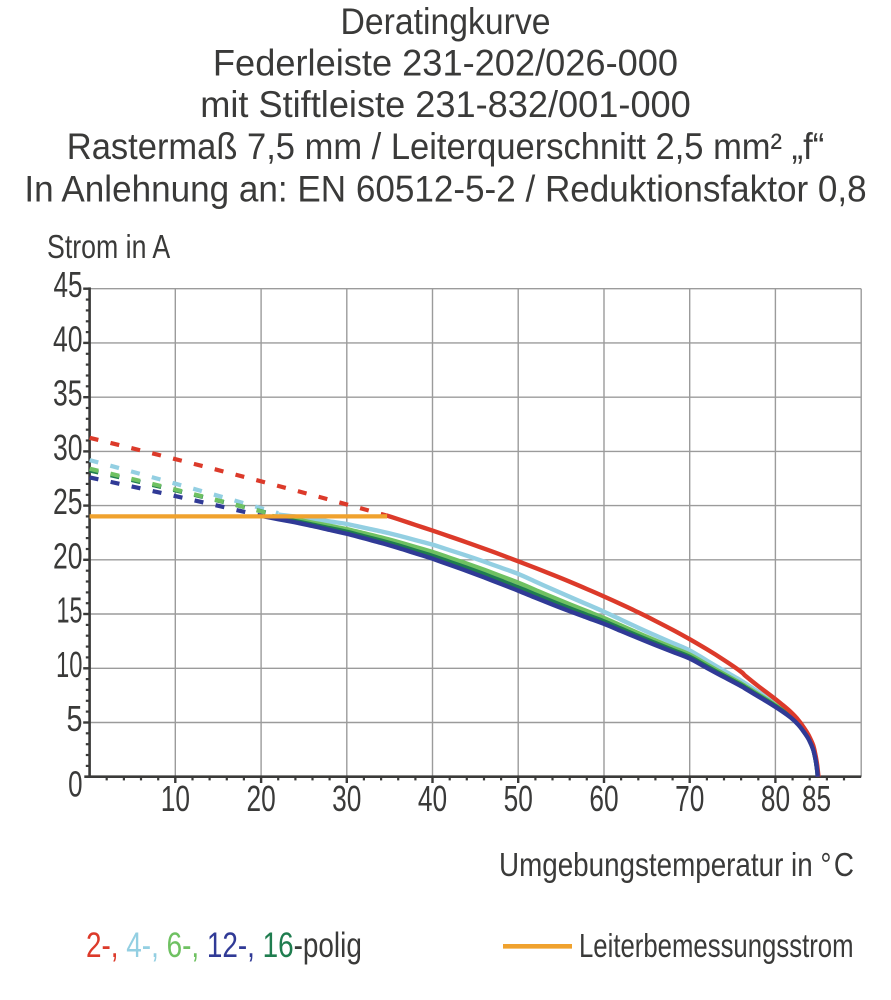 The height and width of the screenshot is (1000, 891). What do you see at coordinates (716, 946) in the screenshot?
I see `svg-text: Leiterbemessungsstrom` at bounding box center [716, 946].